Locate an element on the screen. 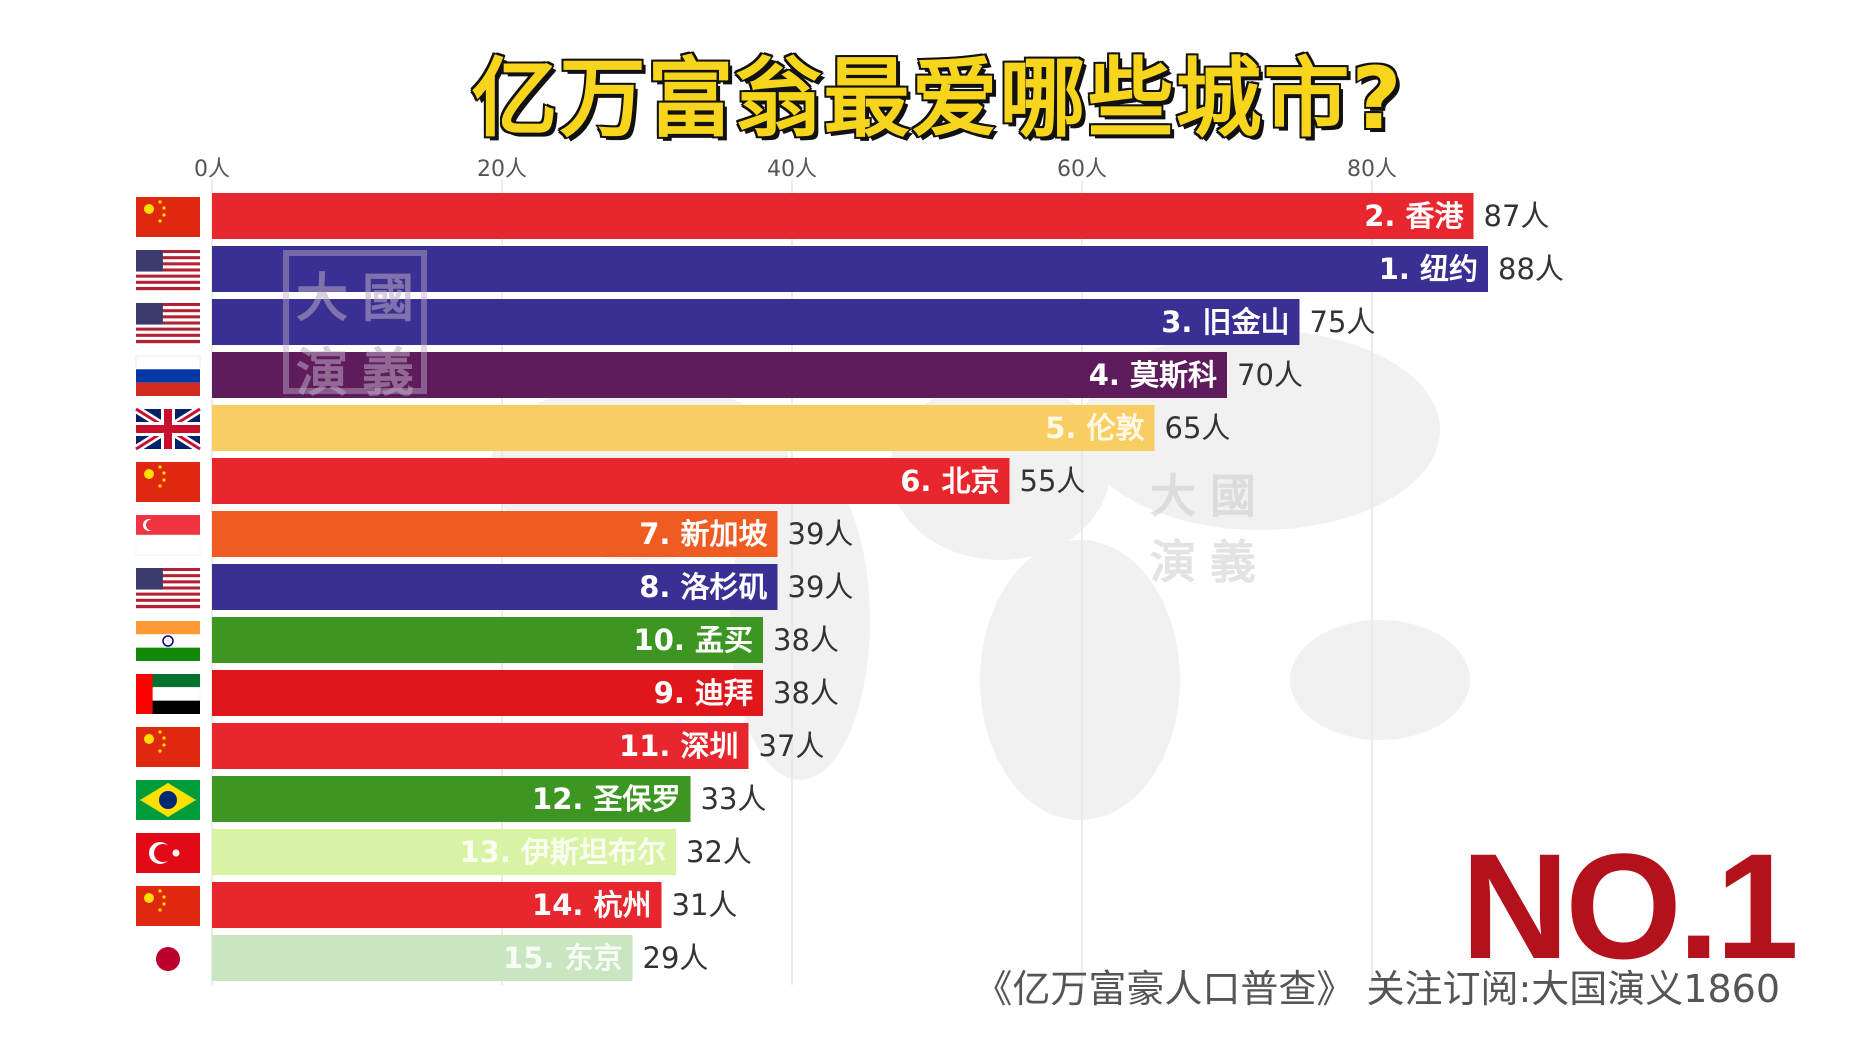  brazil-flag is located at coordinates (168, 800).